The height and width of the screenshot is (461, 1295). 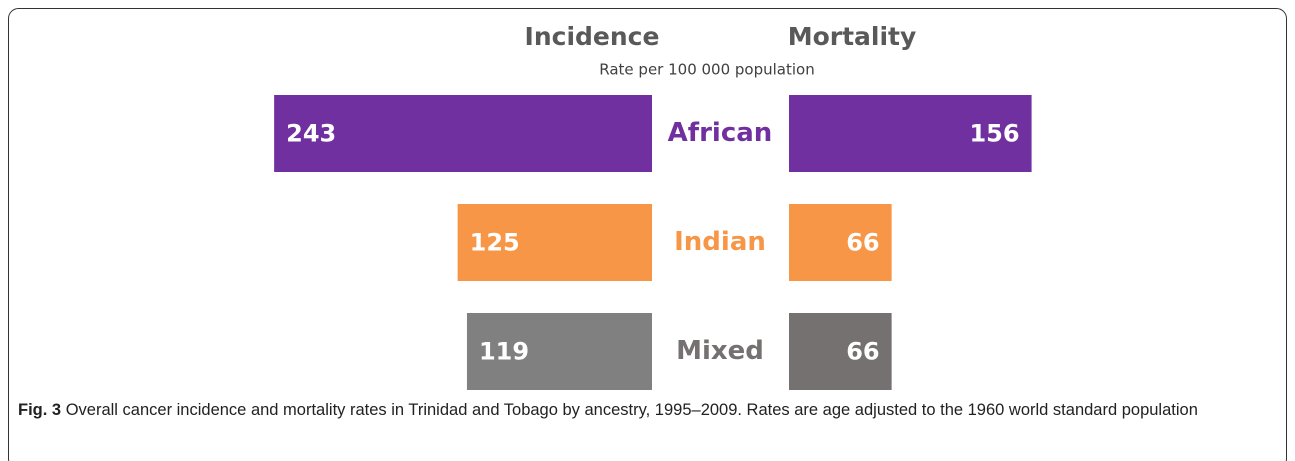 What do you see at coordinates (720, 351) in the screenshot?
I see `category-label: Mixed` at bounding box center [720, 351].